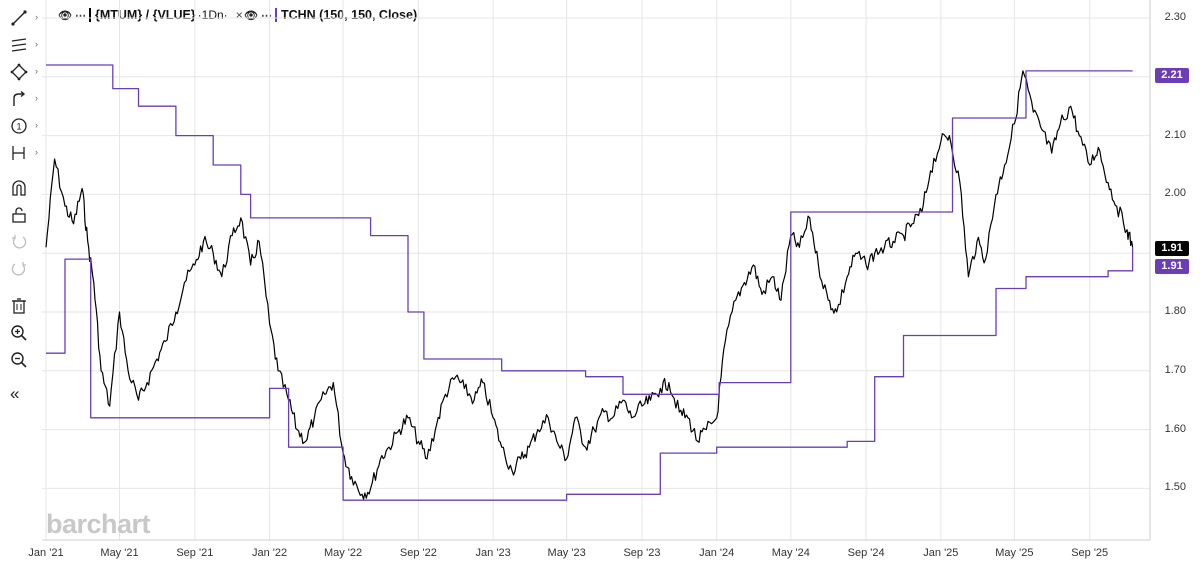 The width and height of the screenshot is (1200, 571). I want to click on x-tick-label: Sep '23, so click(642, 553).